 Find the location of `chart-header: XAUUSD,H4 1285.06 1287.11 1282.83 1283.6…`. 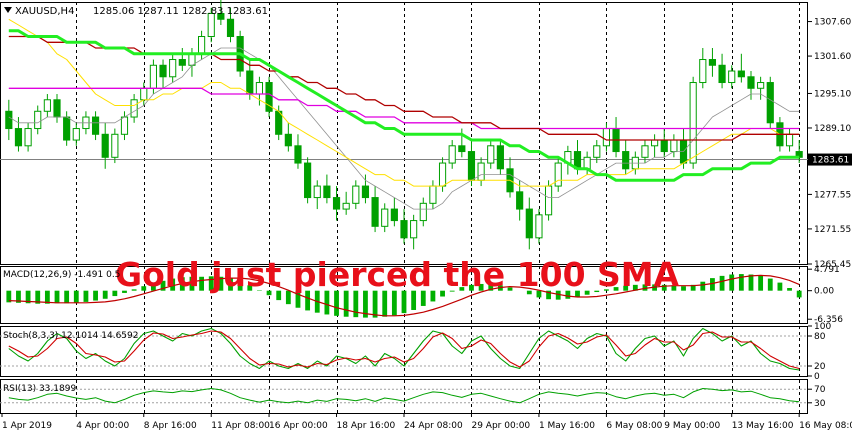

chart-header: XAUUSD,H4 1285.06 1287.11 1282.83 1283.6… is located at coordinates (136, 11).